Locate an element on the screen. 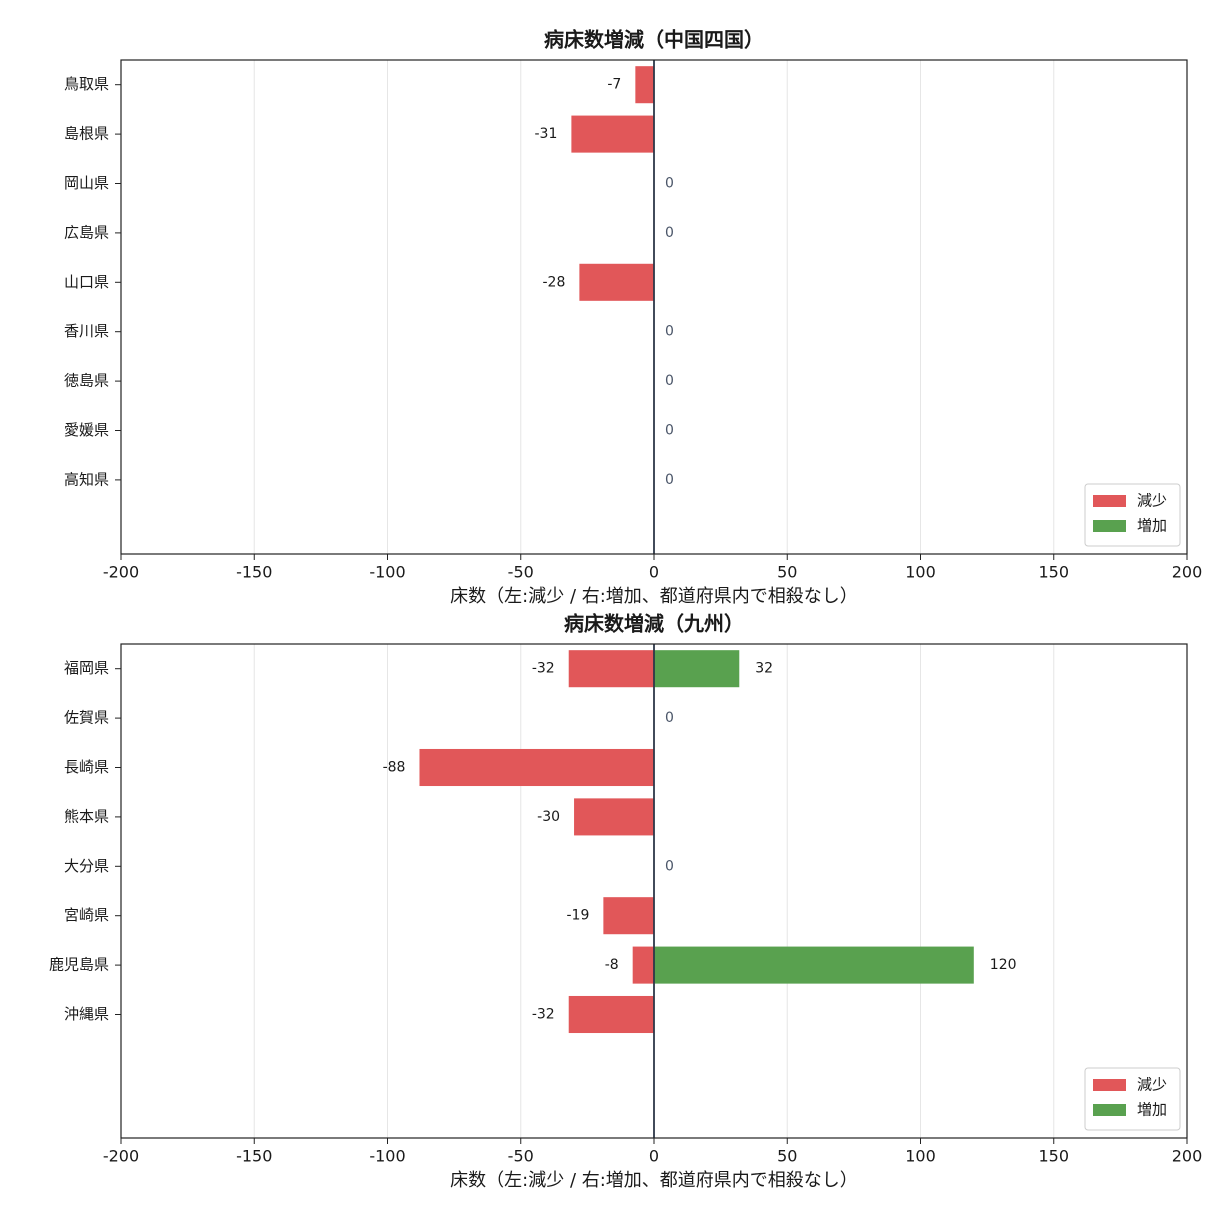 This screenshot has width=1211, height=1211. y-tick-label: 沖縄県 is located at coordinates (86, 1014).